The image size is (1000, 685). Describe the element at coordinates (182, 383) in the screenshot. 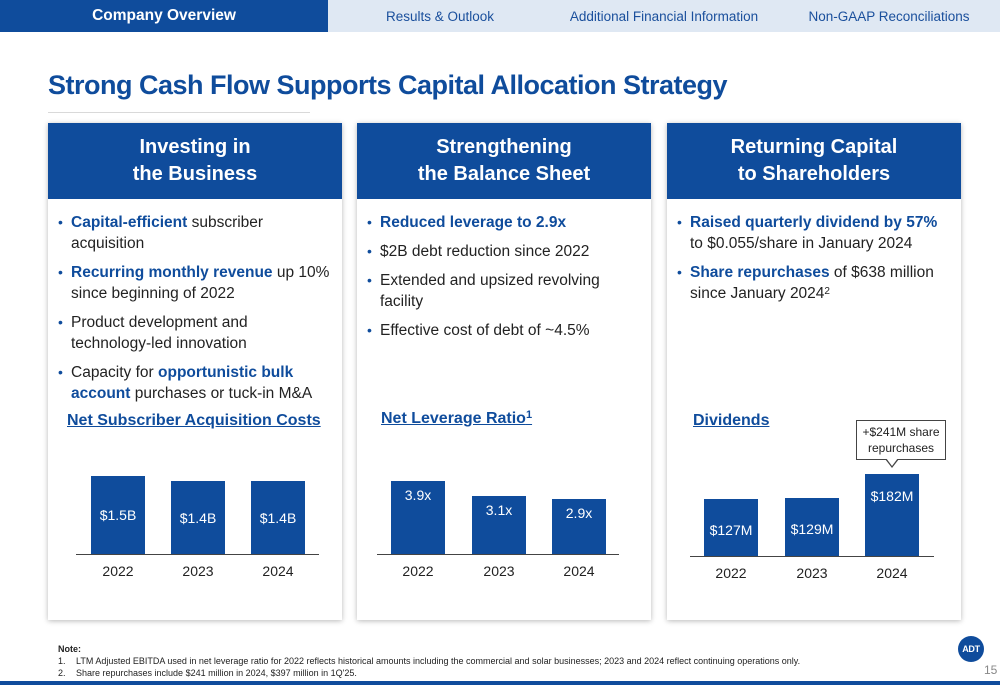

I see `highlight-text: opportunistic bulk account` at that location.